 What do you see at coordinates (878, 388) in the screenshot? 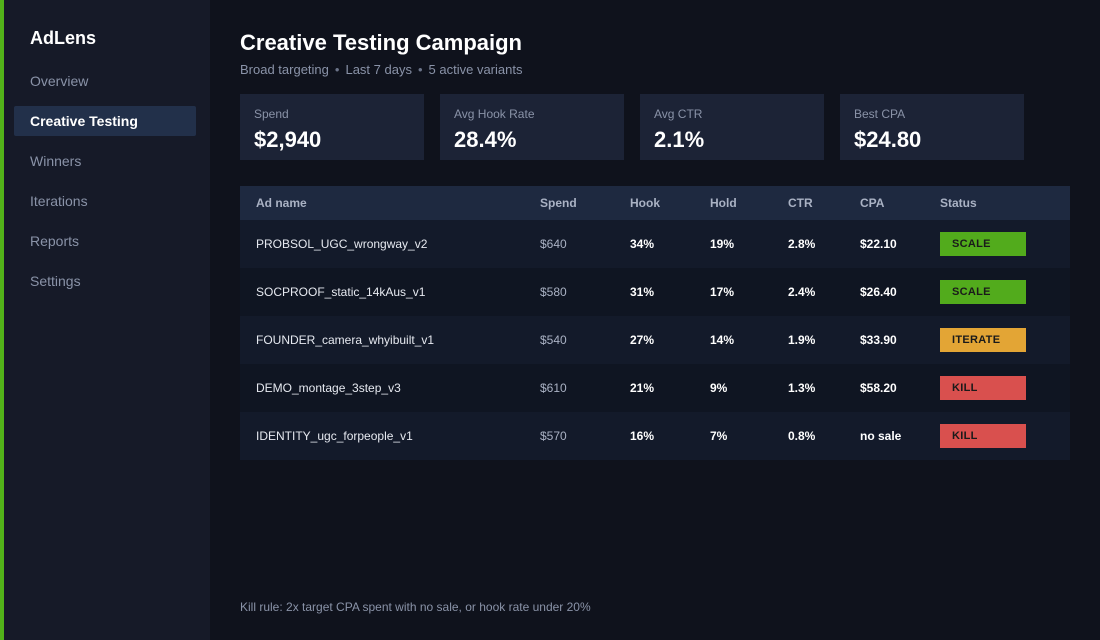
I see `cell-cpa: $58.20` at bounding box center [878, 388].